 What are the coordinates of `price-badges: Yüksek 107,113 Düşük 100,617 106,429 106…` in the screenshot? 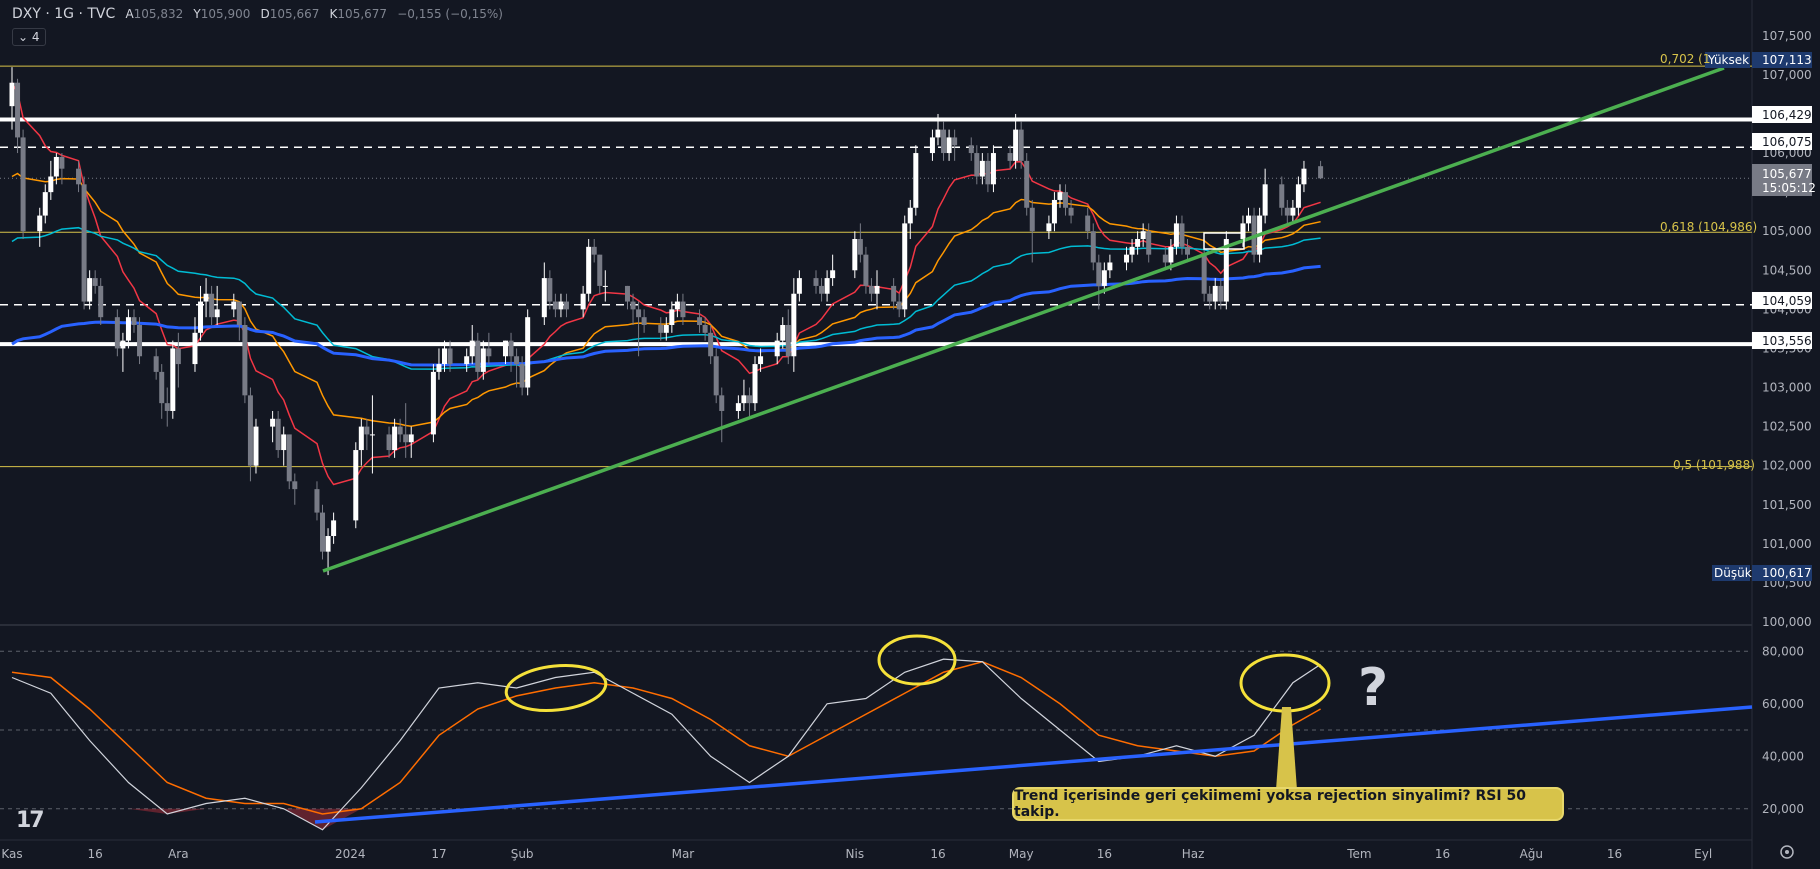 It's located at (1760, 316).